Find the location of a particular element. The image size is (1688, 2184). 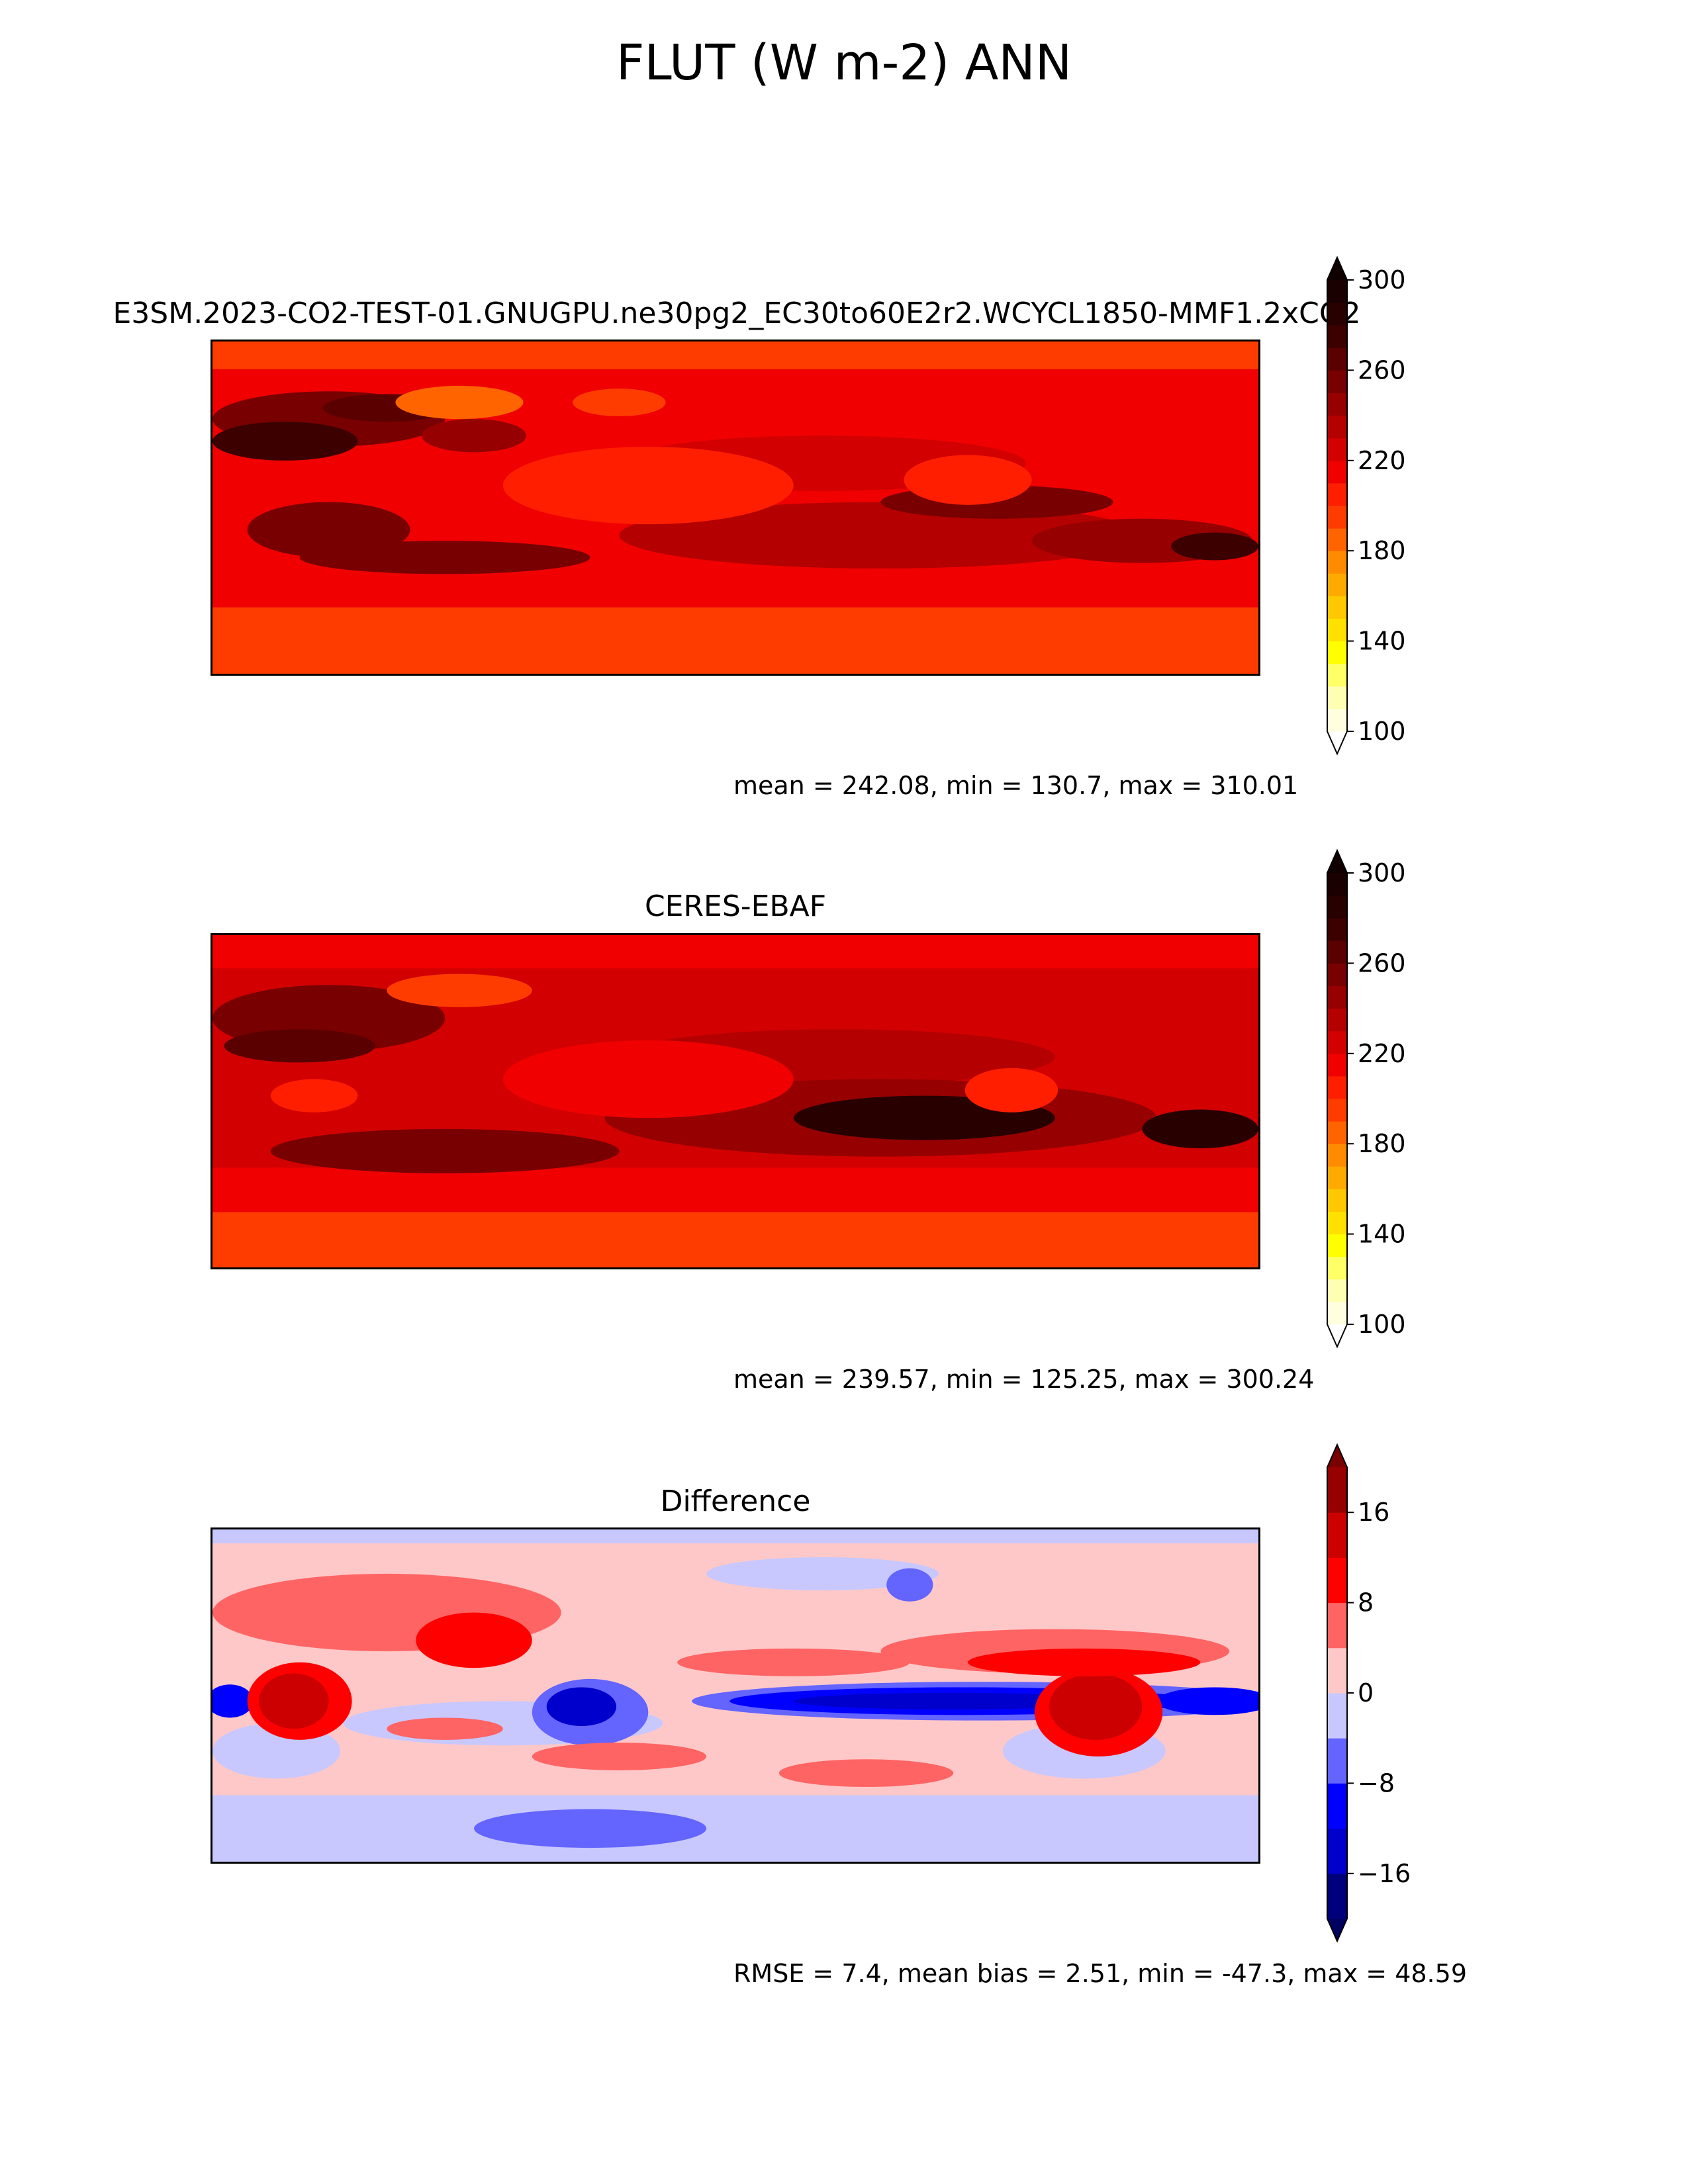

colorbar-outline is located at coordinates (1337, 1693).